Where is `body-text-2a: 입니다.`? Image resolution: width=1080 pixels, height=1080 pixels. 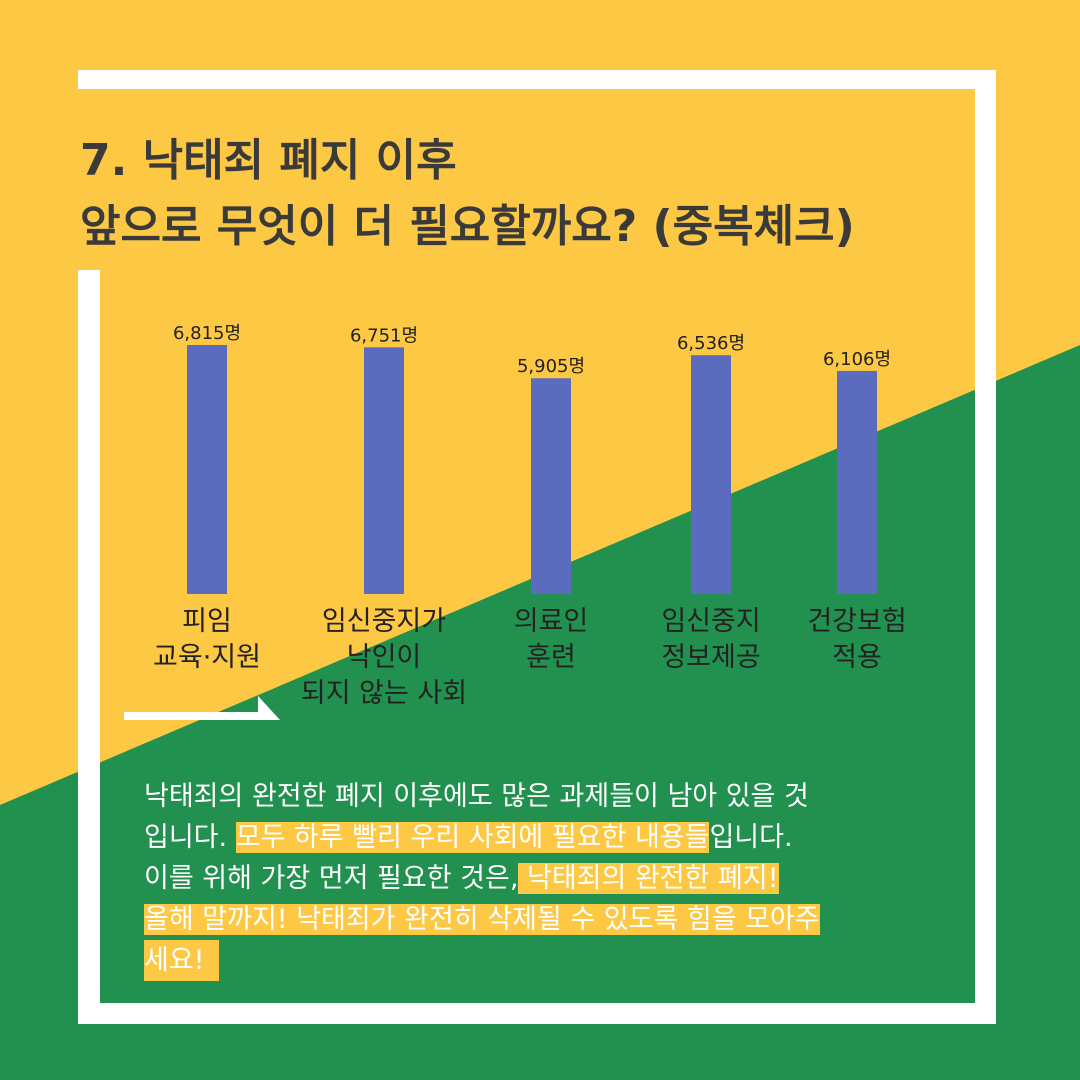
body-text-2a: 입니다. is located at coordinates (190, 837).